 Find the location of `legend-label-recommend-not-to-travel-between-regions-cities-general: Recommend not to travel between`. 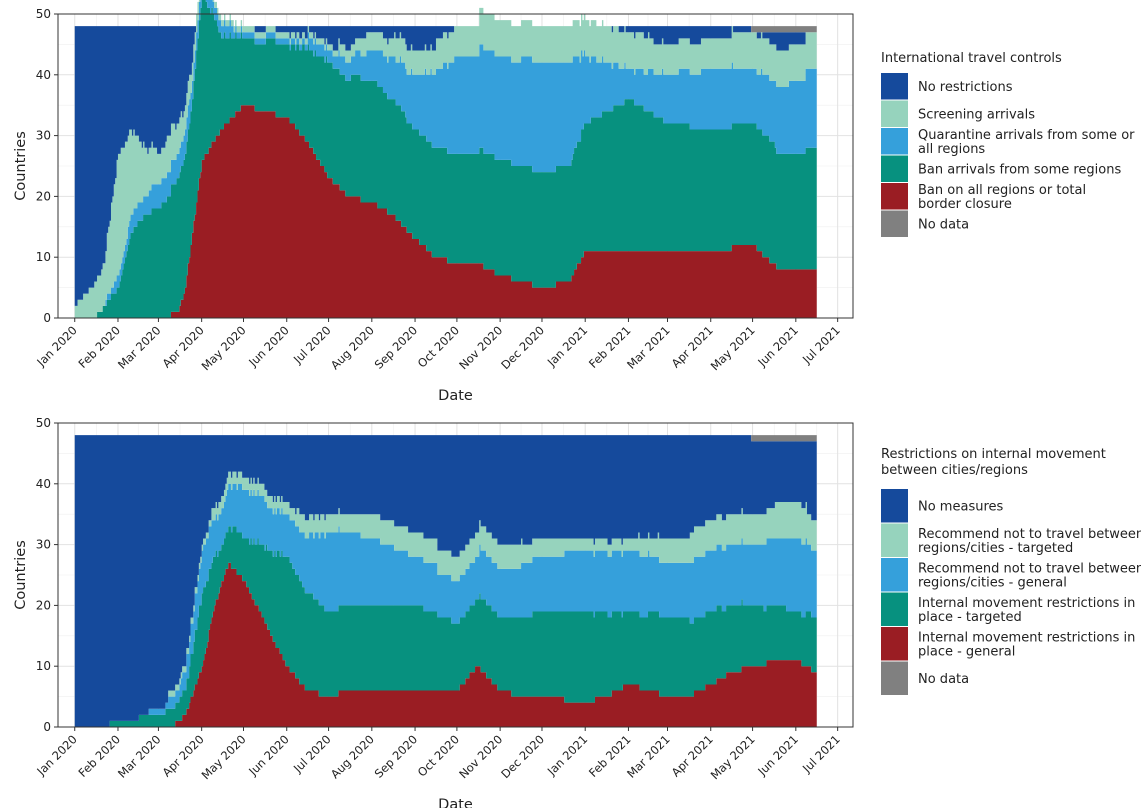

legend-label-recommend-not-to-travel-between-regions-cities-general: Recommend not to travel between is located at coordinates (1029, 568).